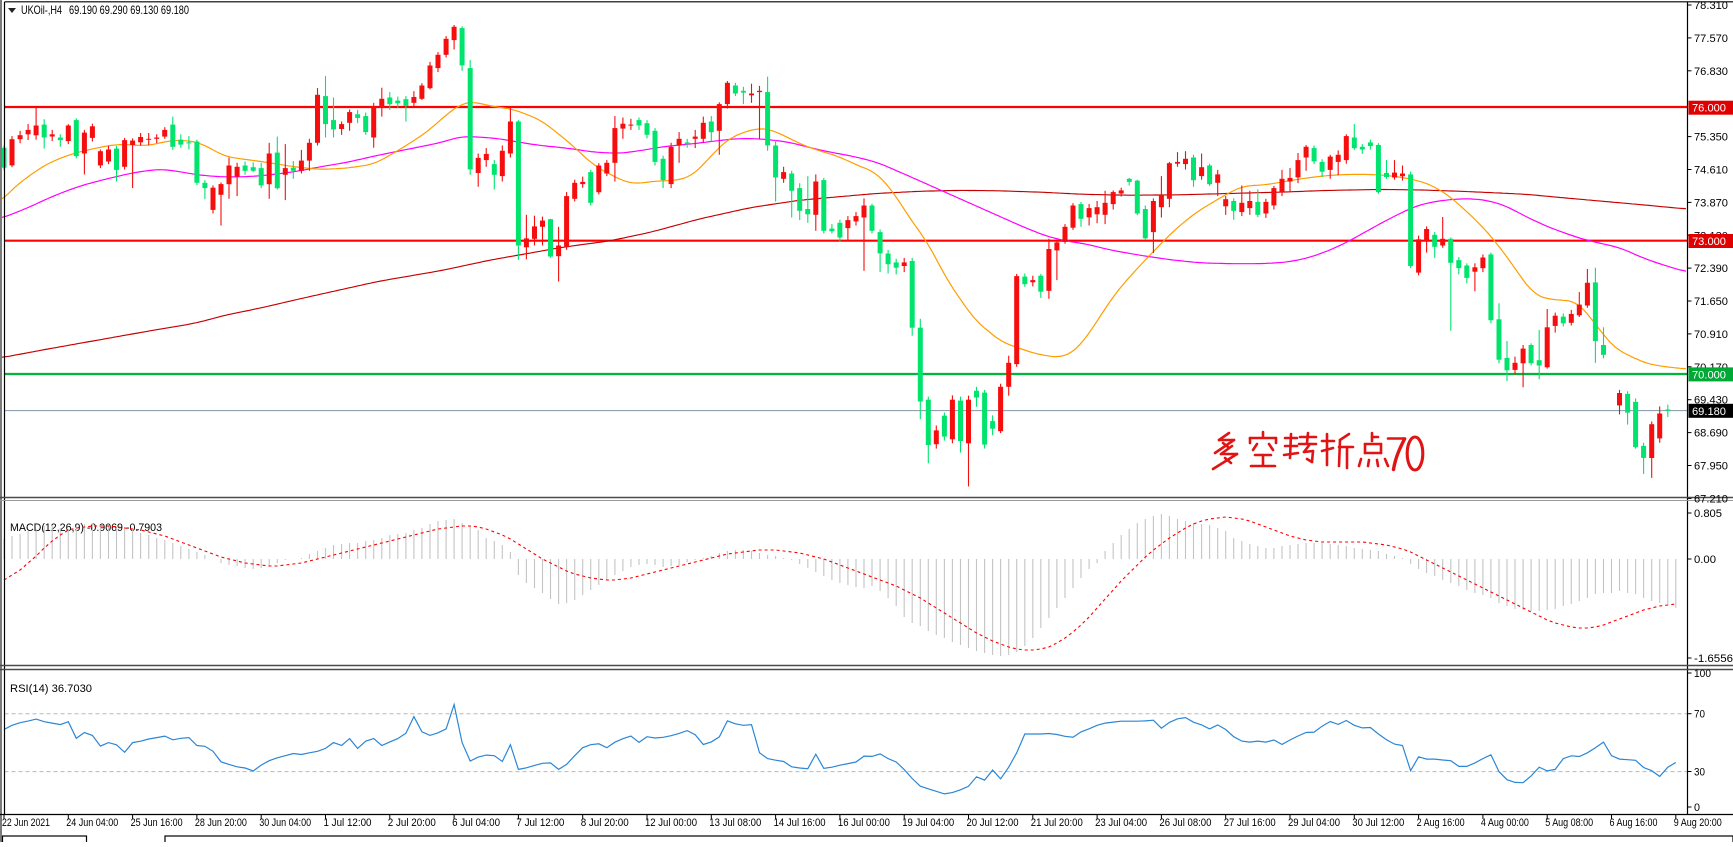 The image size is (1733, 847). Describe the element at coordinates (1711, 335) in the screenshot. I see `svg-text: 70.910` at that location.